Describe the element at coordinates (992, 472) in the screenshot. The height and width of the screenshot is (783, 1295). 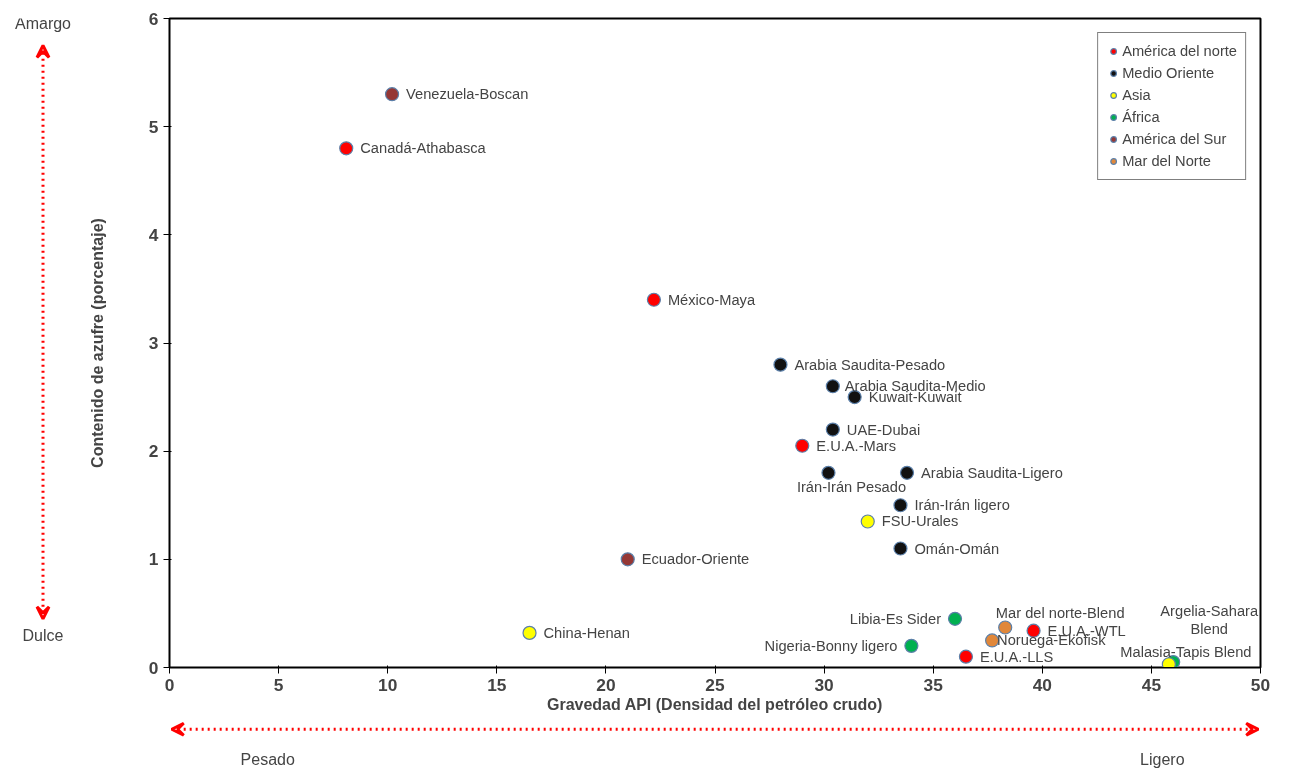
I see `annotation: Arabia Saudita-Ligero` at that location.